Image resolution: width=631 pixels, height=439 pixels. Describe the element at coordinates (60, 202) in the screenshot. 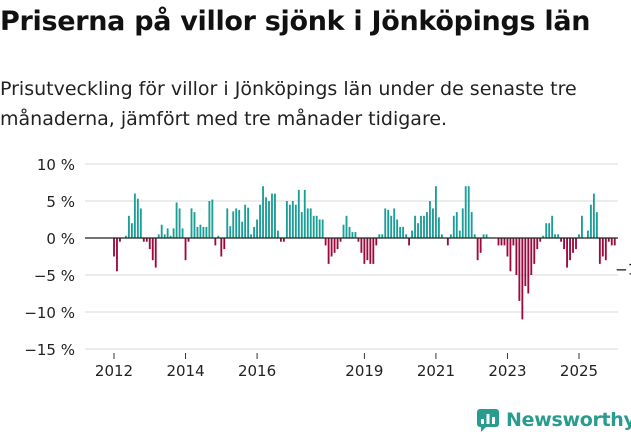

I see `y-tick-label: 5 %` at that location.